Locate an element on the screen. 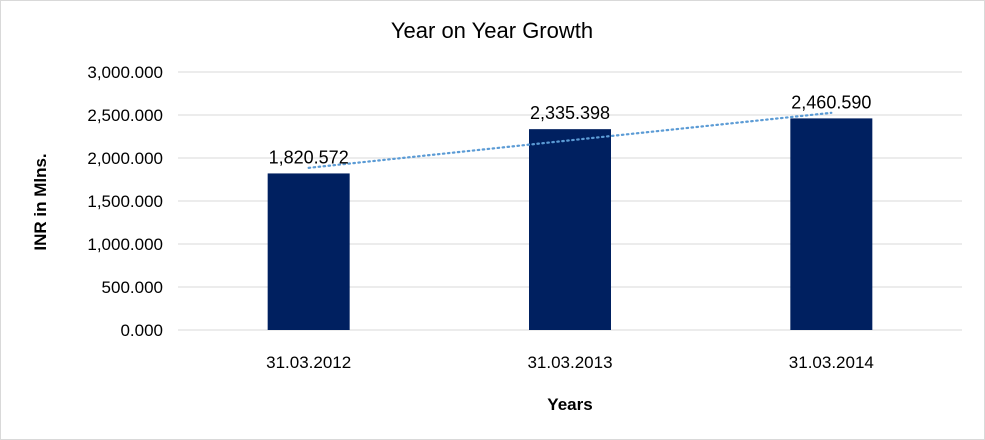 This screenshot has width=985, height=440. x-tick-label: 31.03.2014 is located at coordinates (831, 362).